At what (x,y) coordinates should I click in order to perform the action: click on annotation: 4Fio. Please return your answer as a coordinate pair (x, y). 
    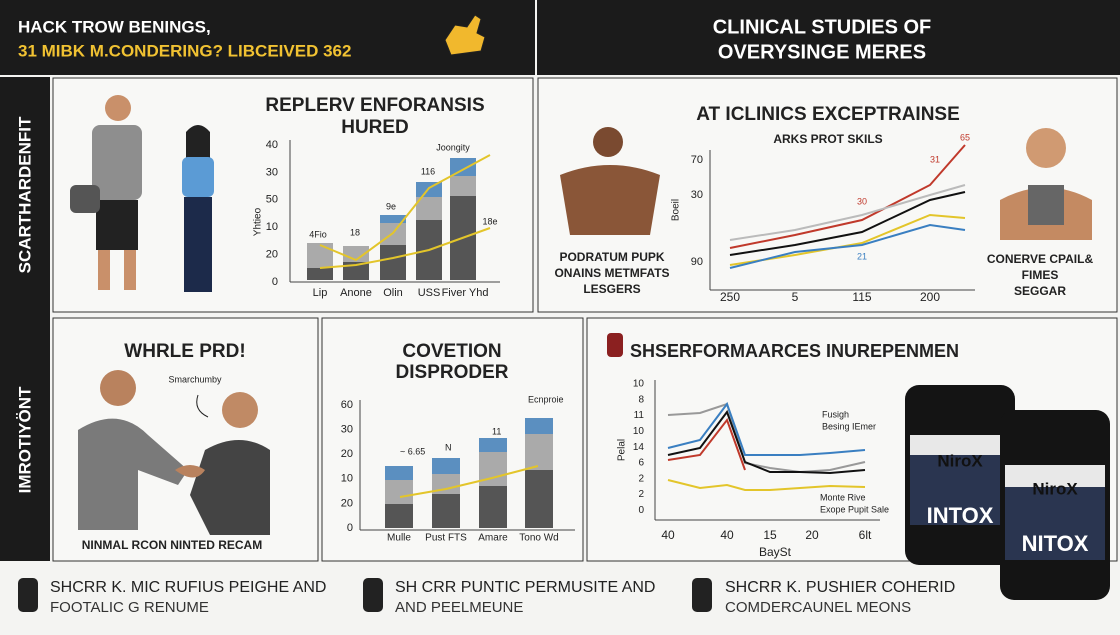
    Looking at the image, I should click on (318, 234).